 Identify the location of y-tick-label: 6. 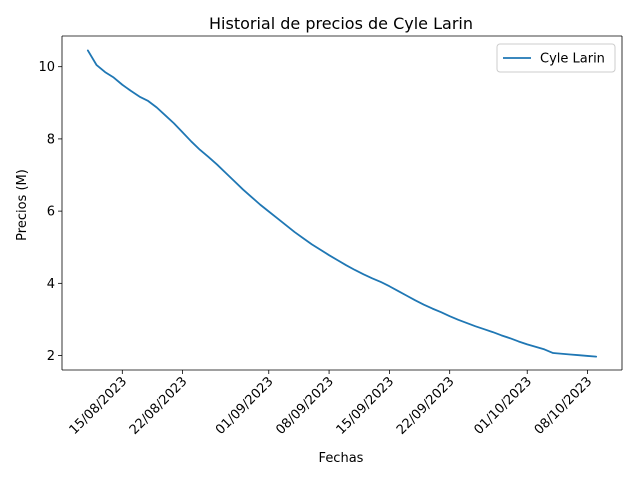
(51, 212).